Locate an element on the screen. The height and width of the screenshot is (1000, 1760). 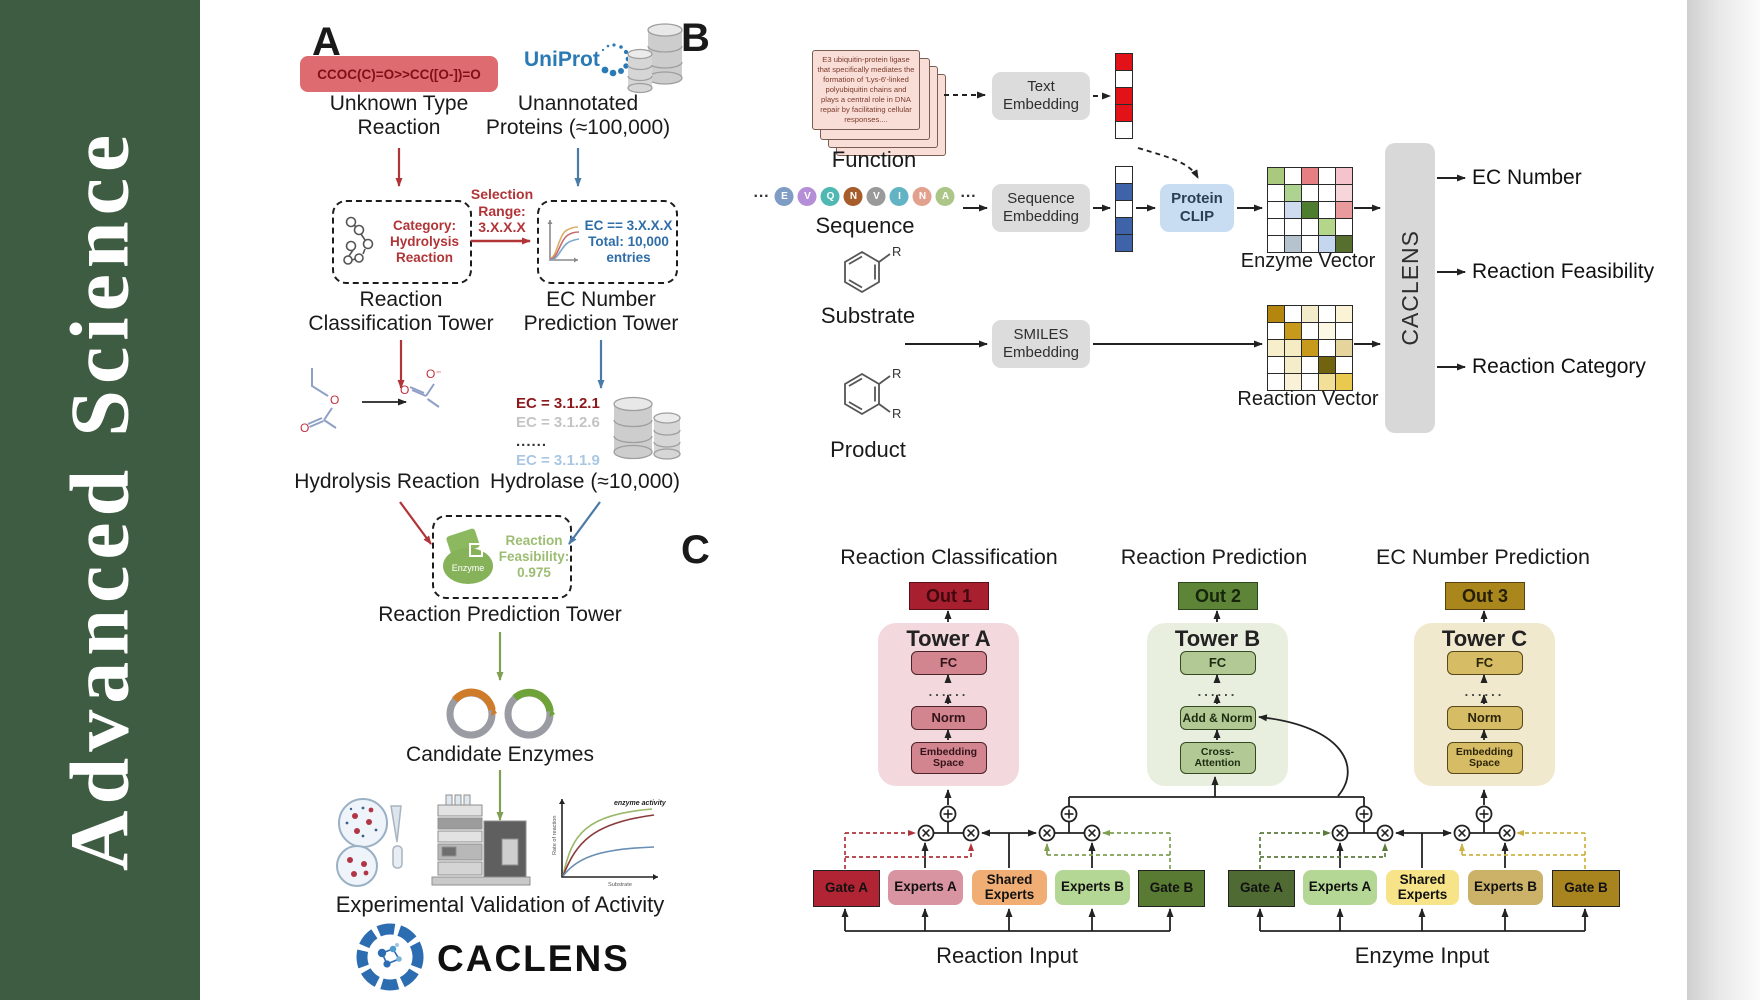
label-line: Hydrolysis is located at coordinates (424, 242).